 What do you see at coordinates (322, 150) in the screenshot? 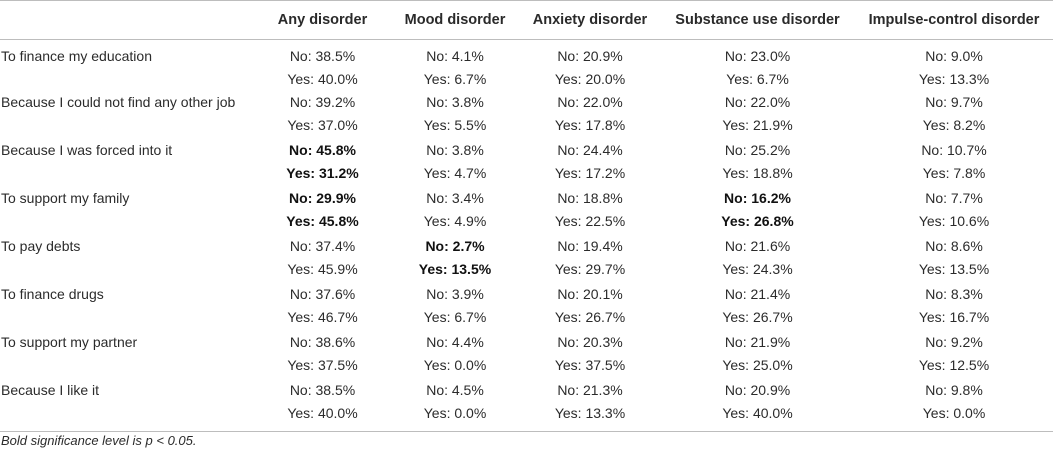
I see `value-no: No: 45.8%` at bounding box center [322, 150].